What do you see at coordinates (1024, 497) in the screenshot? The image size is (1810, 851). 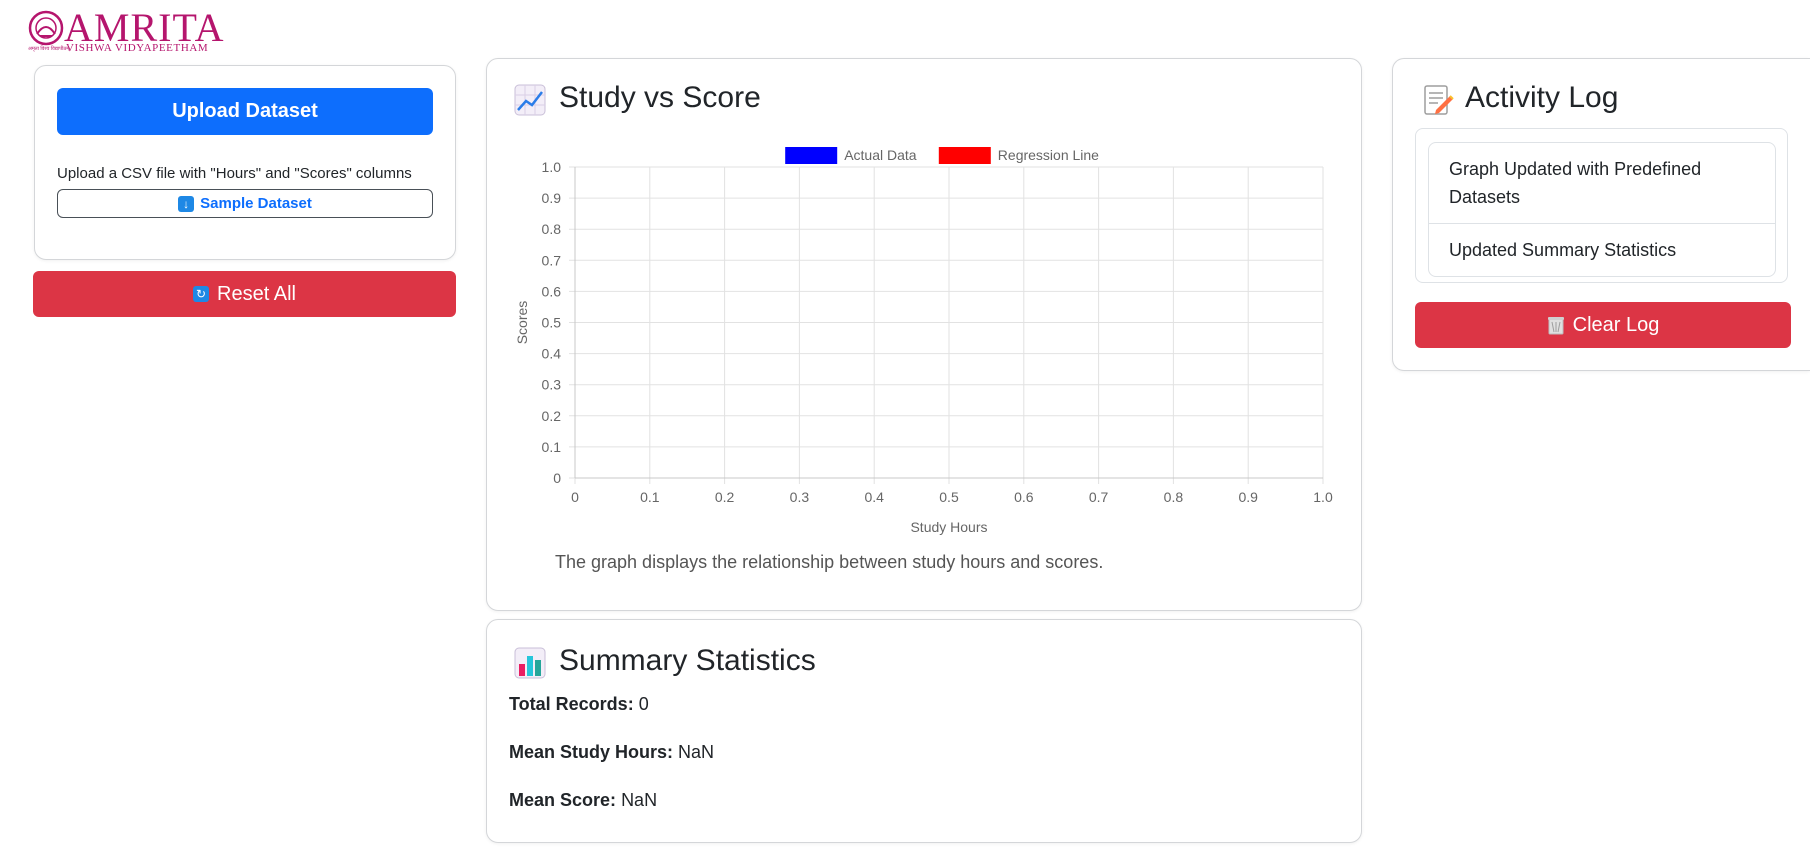 I see `x-tick-label: 0.6` at bounding box center [1024, 497].